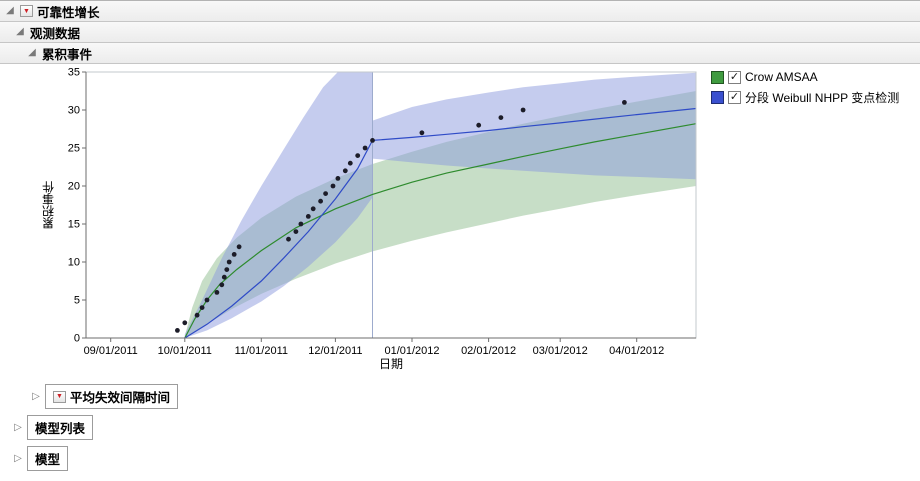 This screenshot has height=481, width=920. I want to click on section-title-model-list: 模型列表, so click(60, 429).